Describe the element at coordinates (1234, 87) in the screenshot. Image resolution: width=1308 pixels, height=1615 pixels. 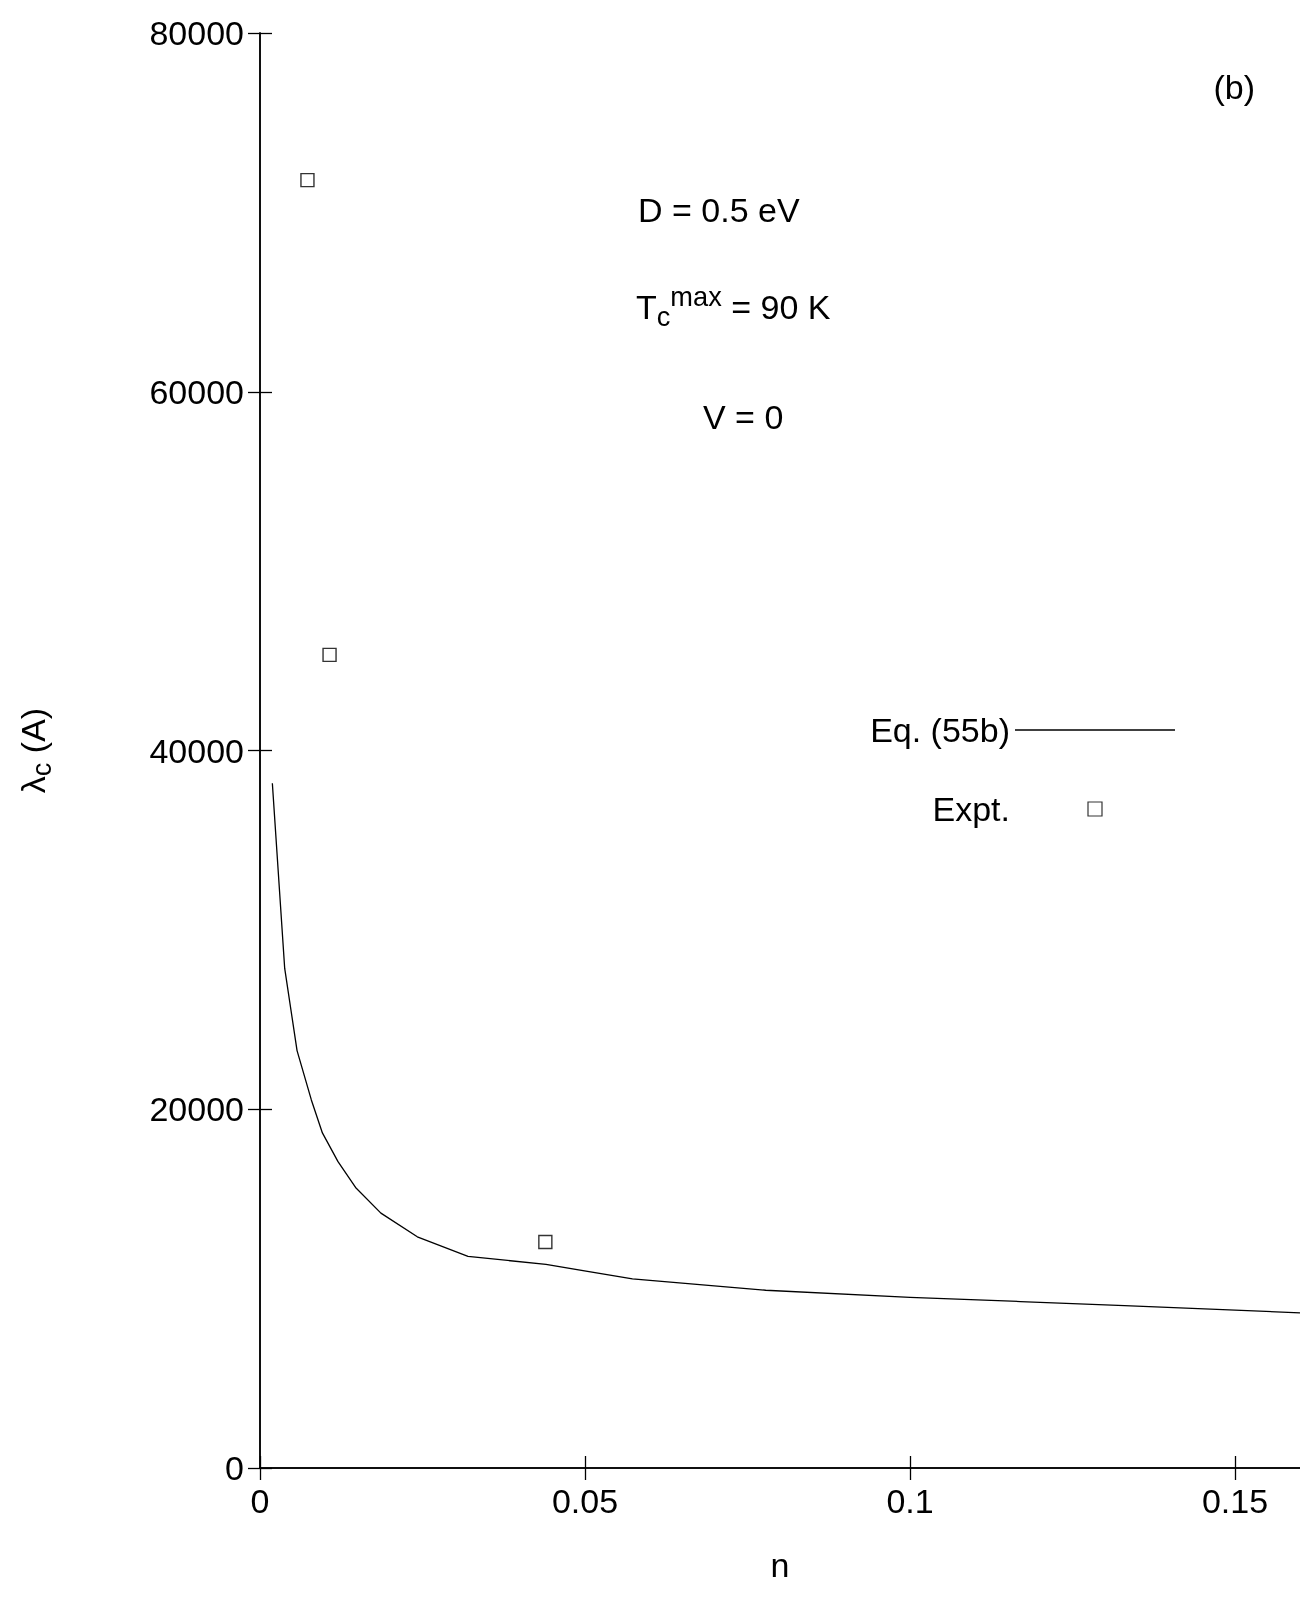
I see `annotation: (b)` at that location.